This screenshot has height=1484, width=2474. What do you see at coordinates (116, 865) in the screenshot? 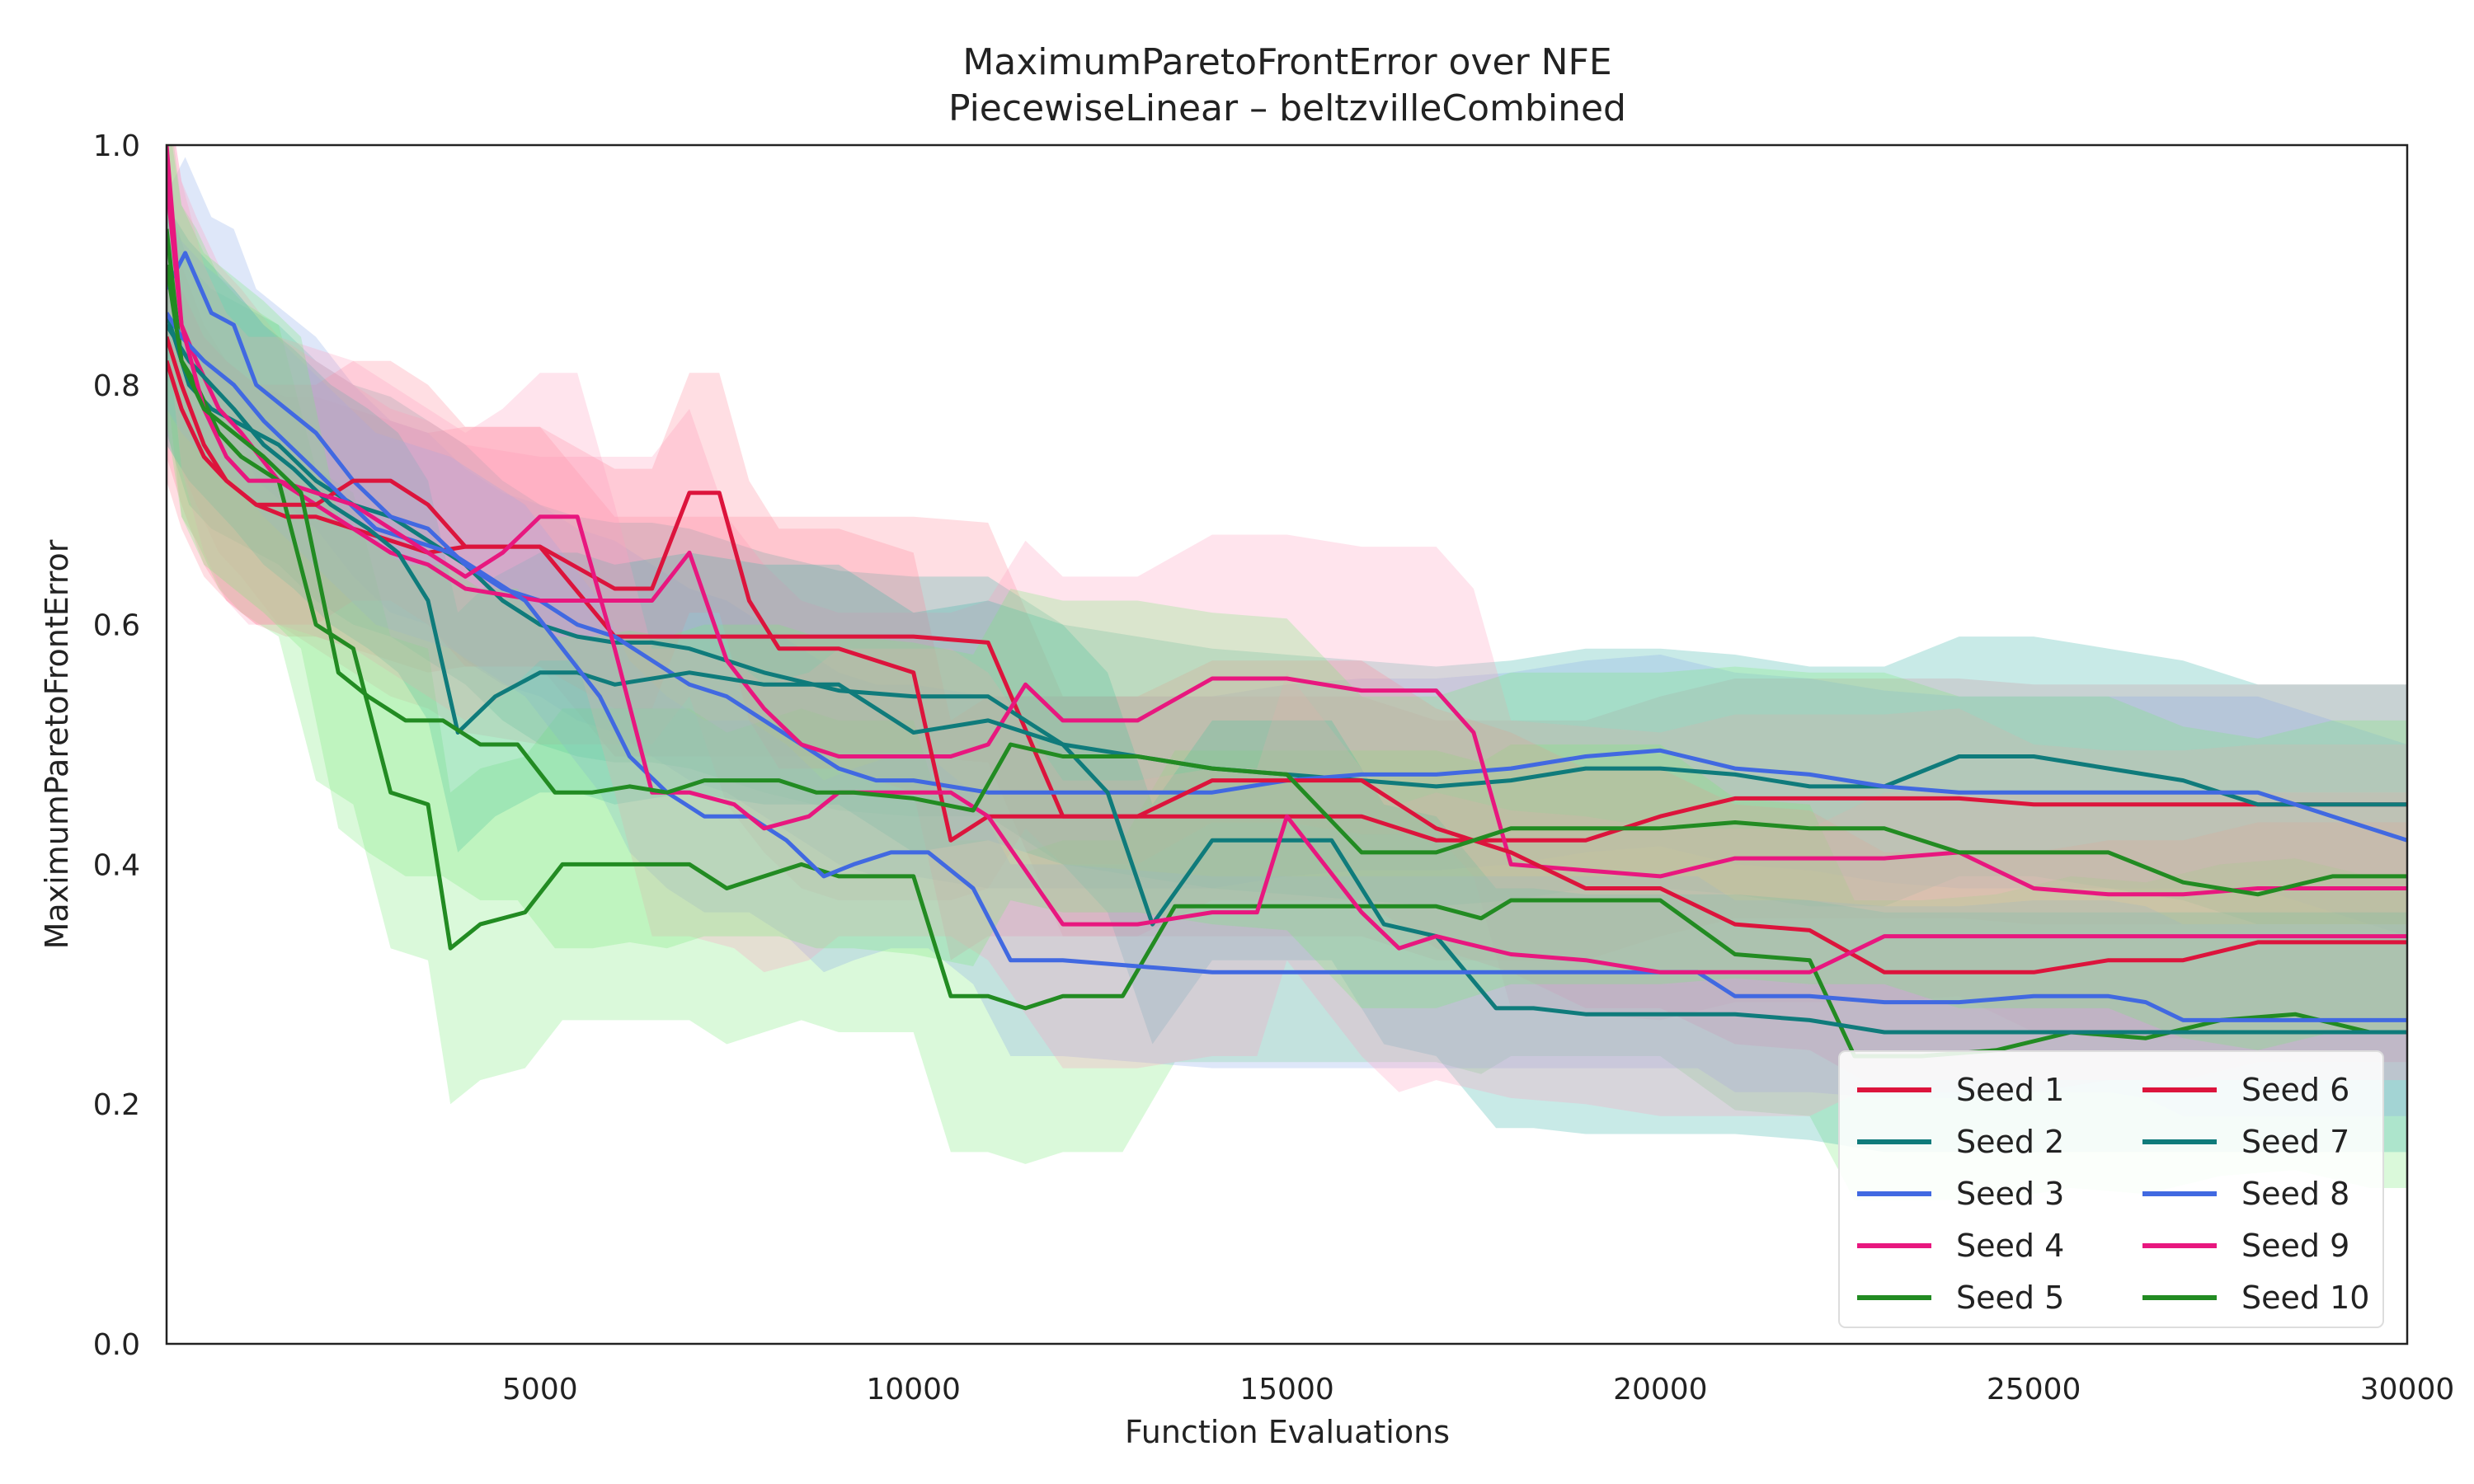
I see `y-tick-label: 0.4` at bounding box center [116, 865].